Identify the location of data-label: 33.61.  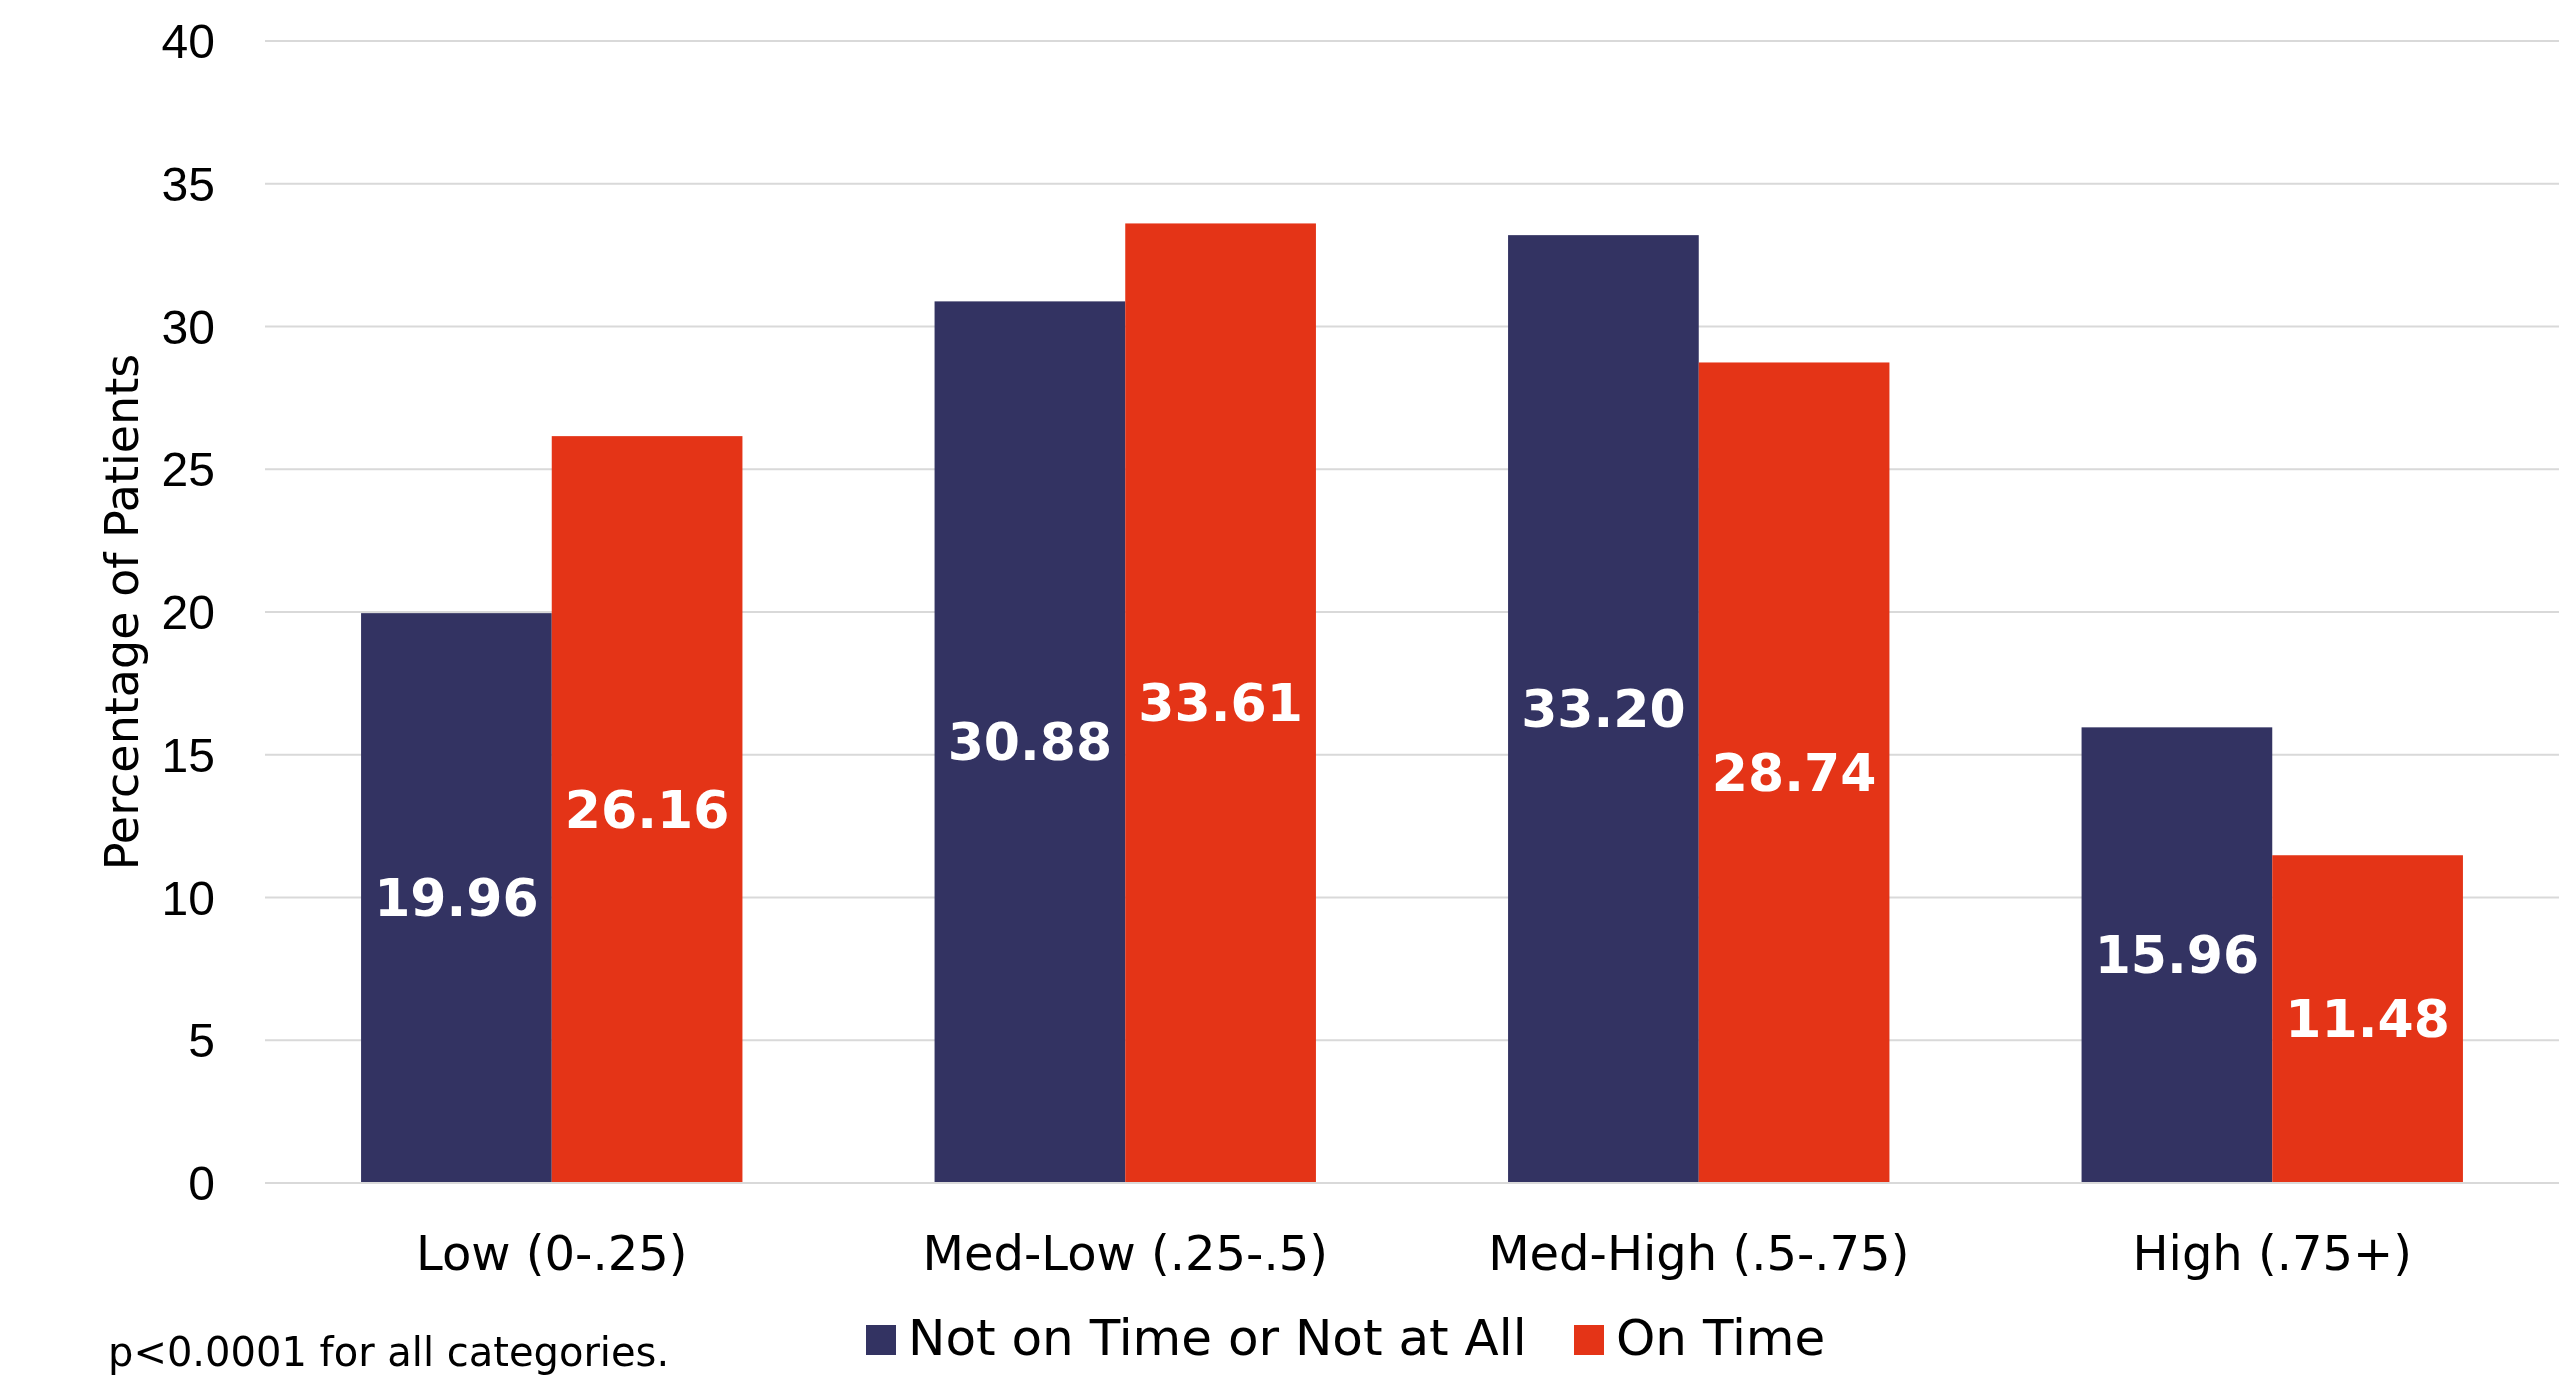
(1220, 703).